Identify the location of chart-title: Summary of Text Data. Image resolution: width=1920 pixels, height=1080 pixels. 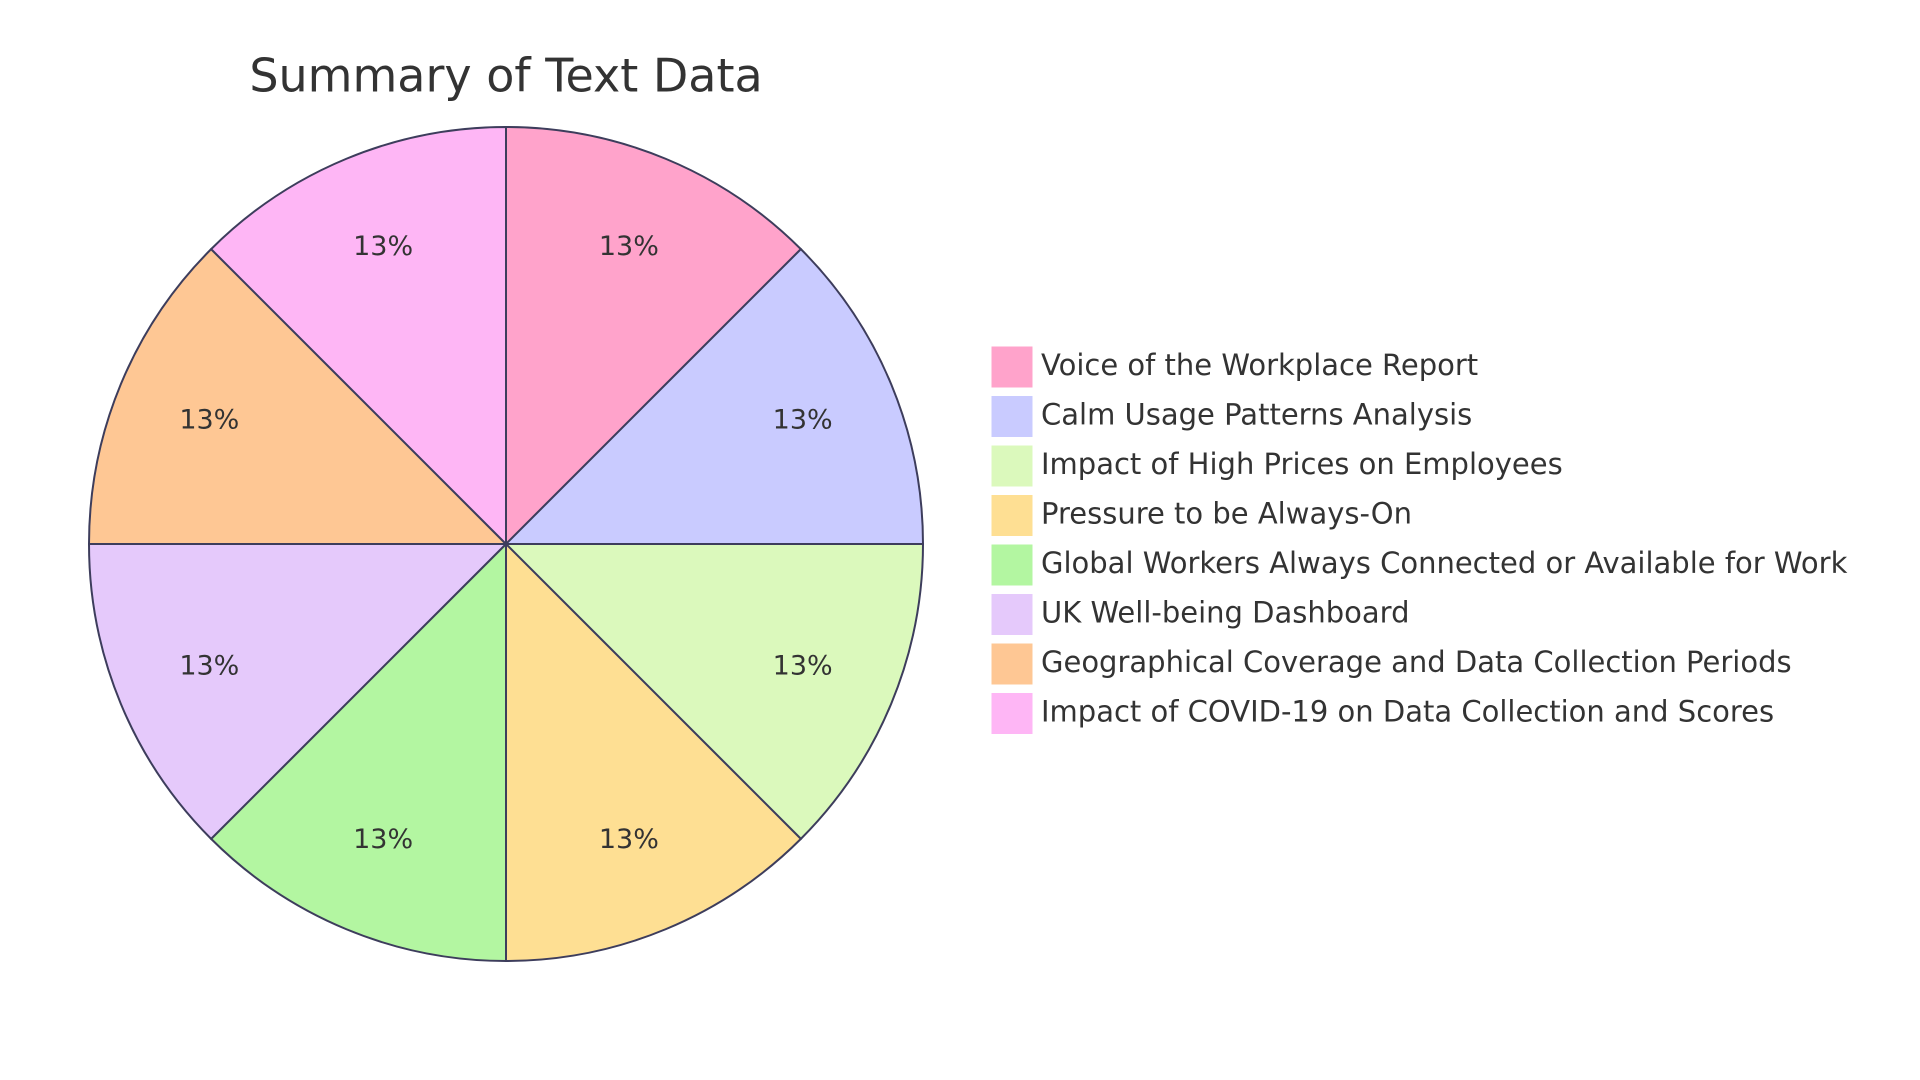
(505, 76).